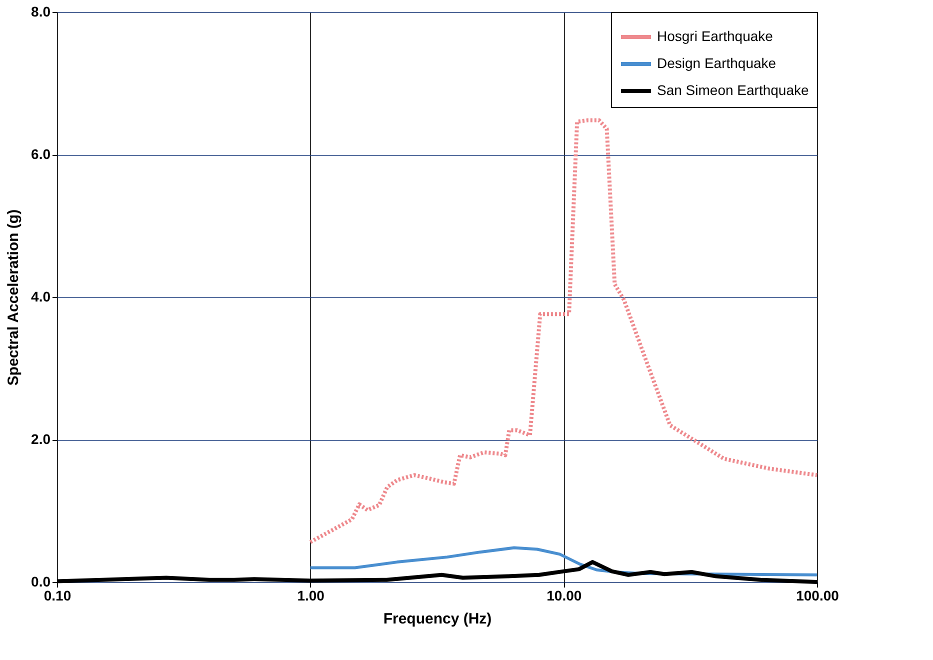  I want to click on legend-label: San Simeon Earthquake, so click(733, 90).